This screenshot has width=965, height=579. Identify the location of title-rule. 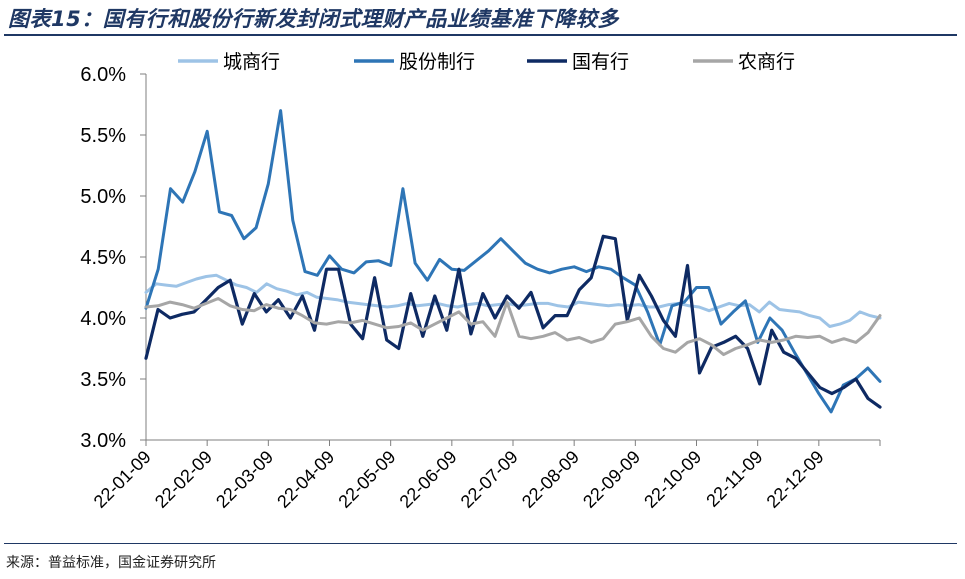
(480, 35).